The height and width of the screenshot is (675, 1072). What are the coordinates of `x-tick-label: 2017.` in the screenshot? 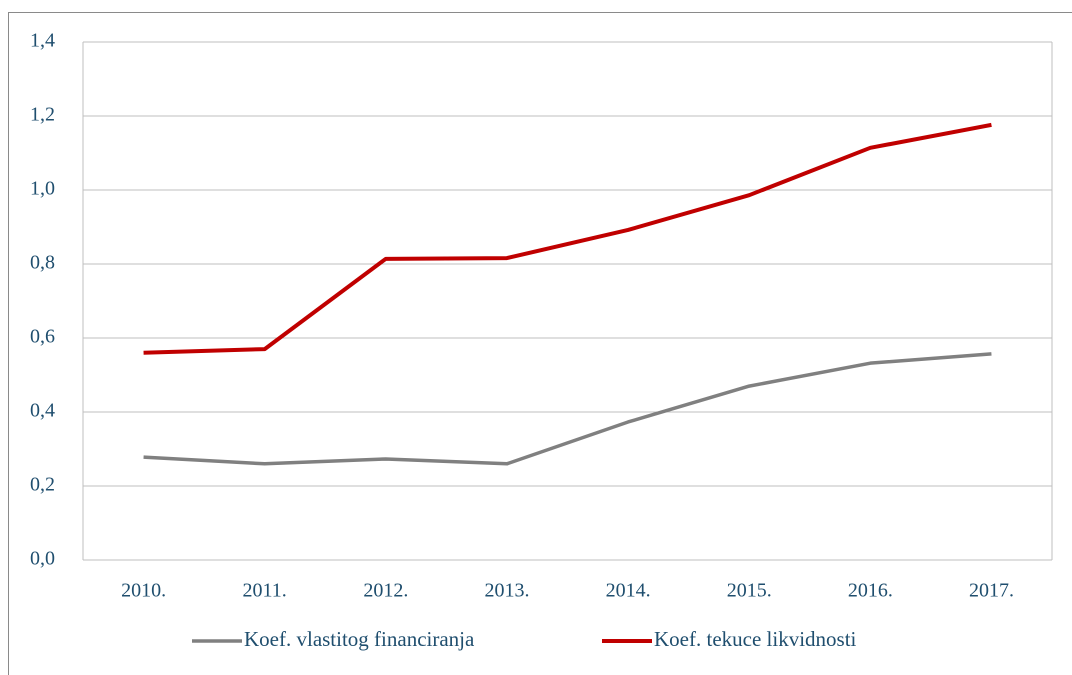 It's located at (991, 591).